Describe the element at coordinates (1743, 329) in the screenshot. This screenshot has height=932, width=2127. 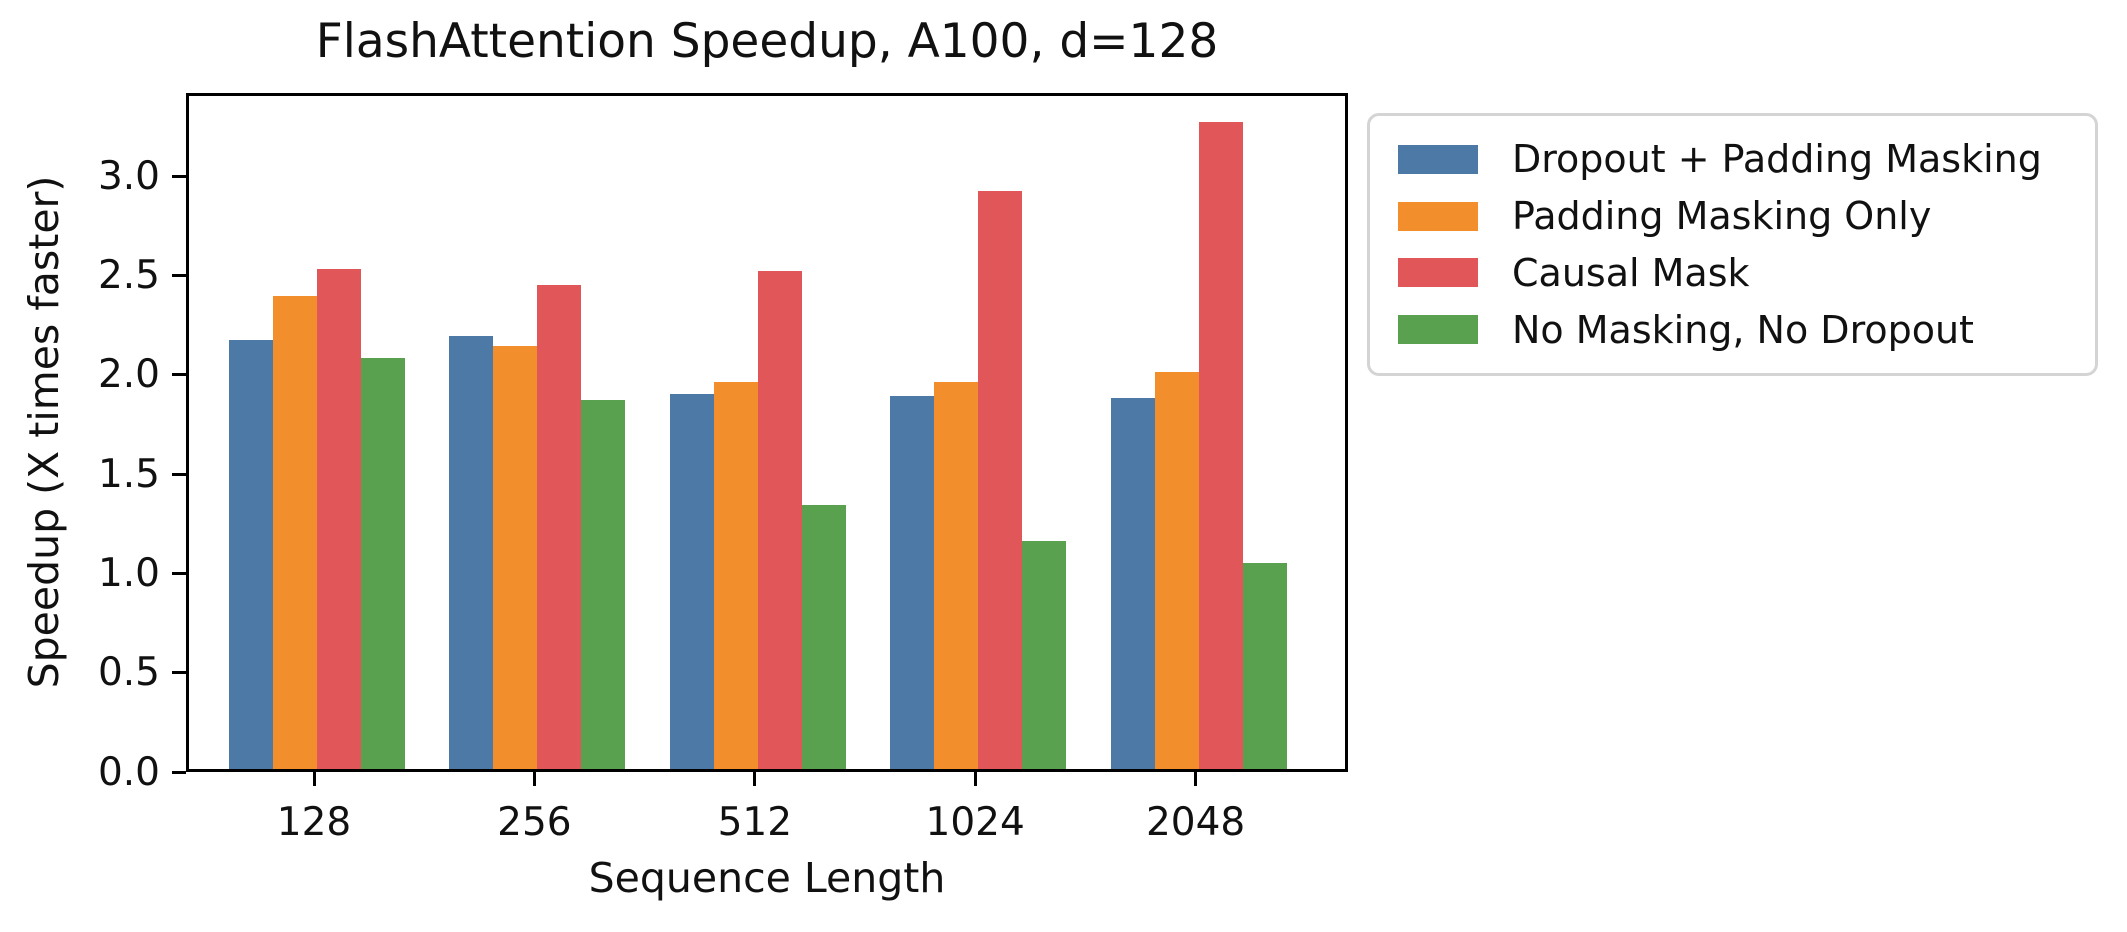
I see `legend-label: No Masking, No Dropout` at that location.